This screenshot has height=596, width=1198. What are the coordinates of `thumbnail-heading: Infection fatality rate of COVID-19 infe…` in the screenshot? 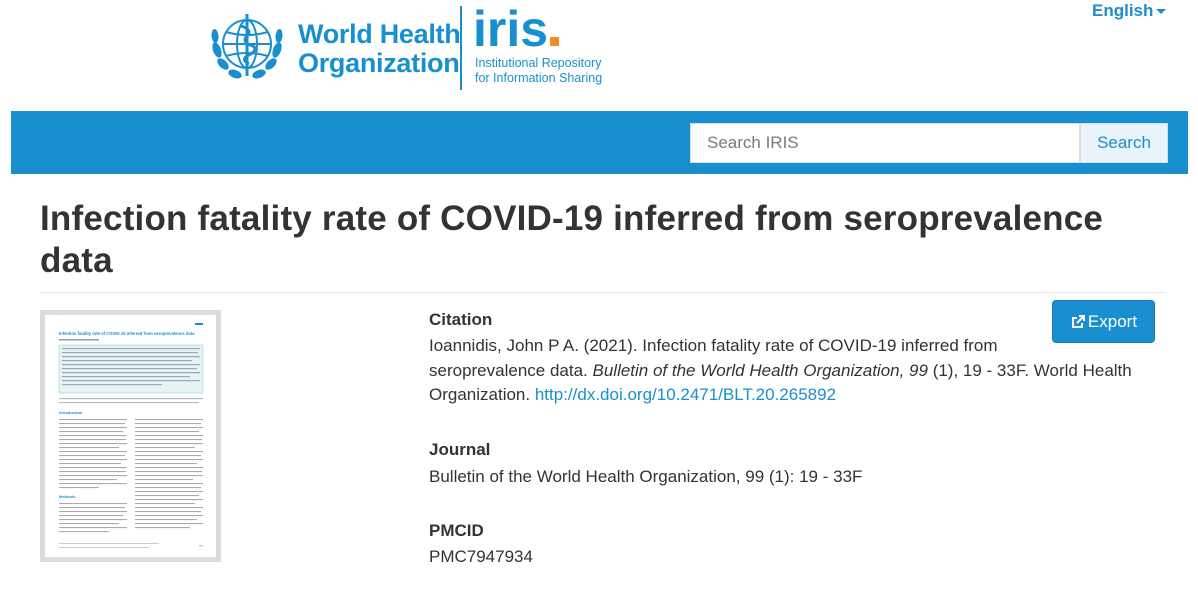 It's located at (127, 333).